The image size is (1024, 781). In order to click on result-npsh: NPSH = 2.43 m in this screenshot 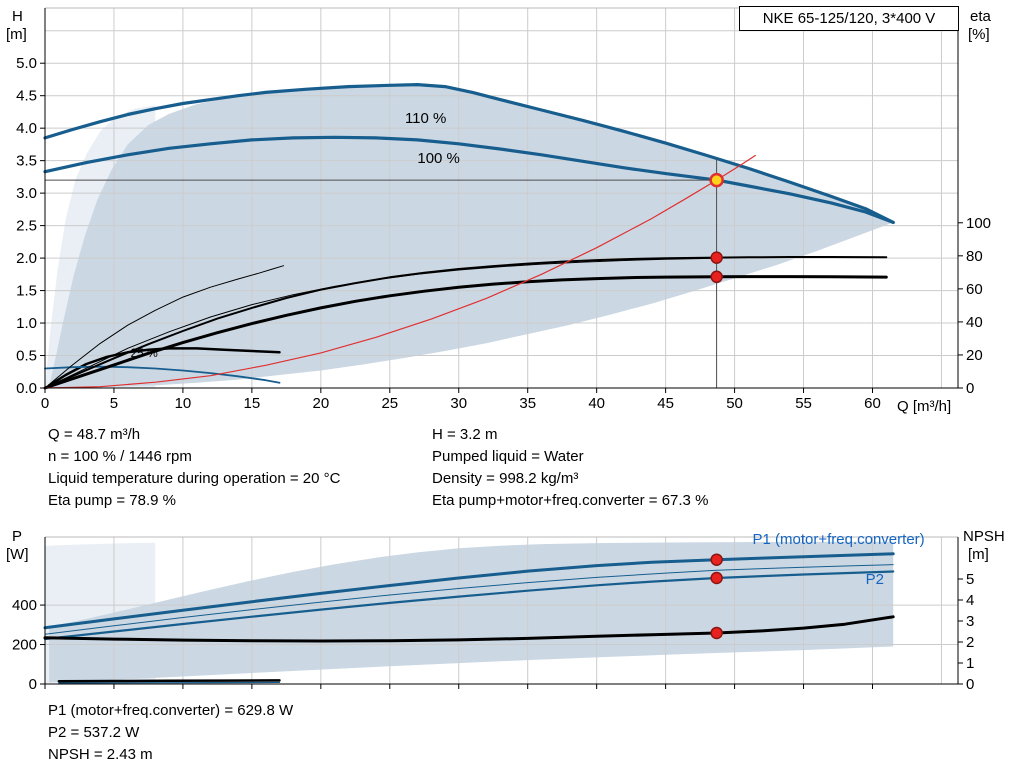, I will do `click(100, 754)`.